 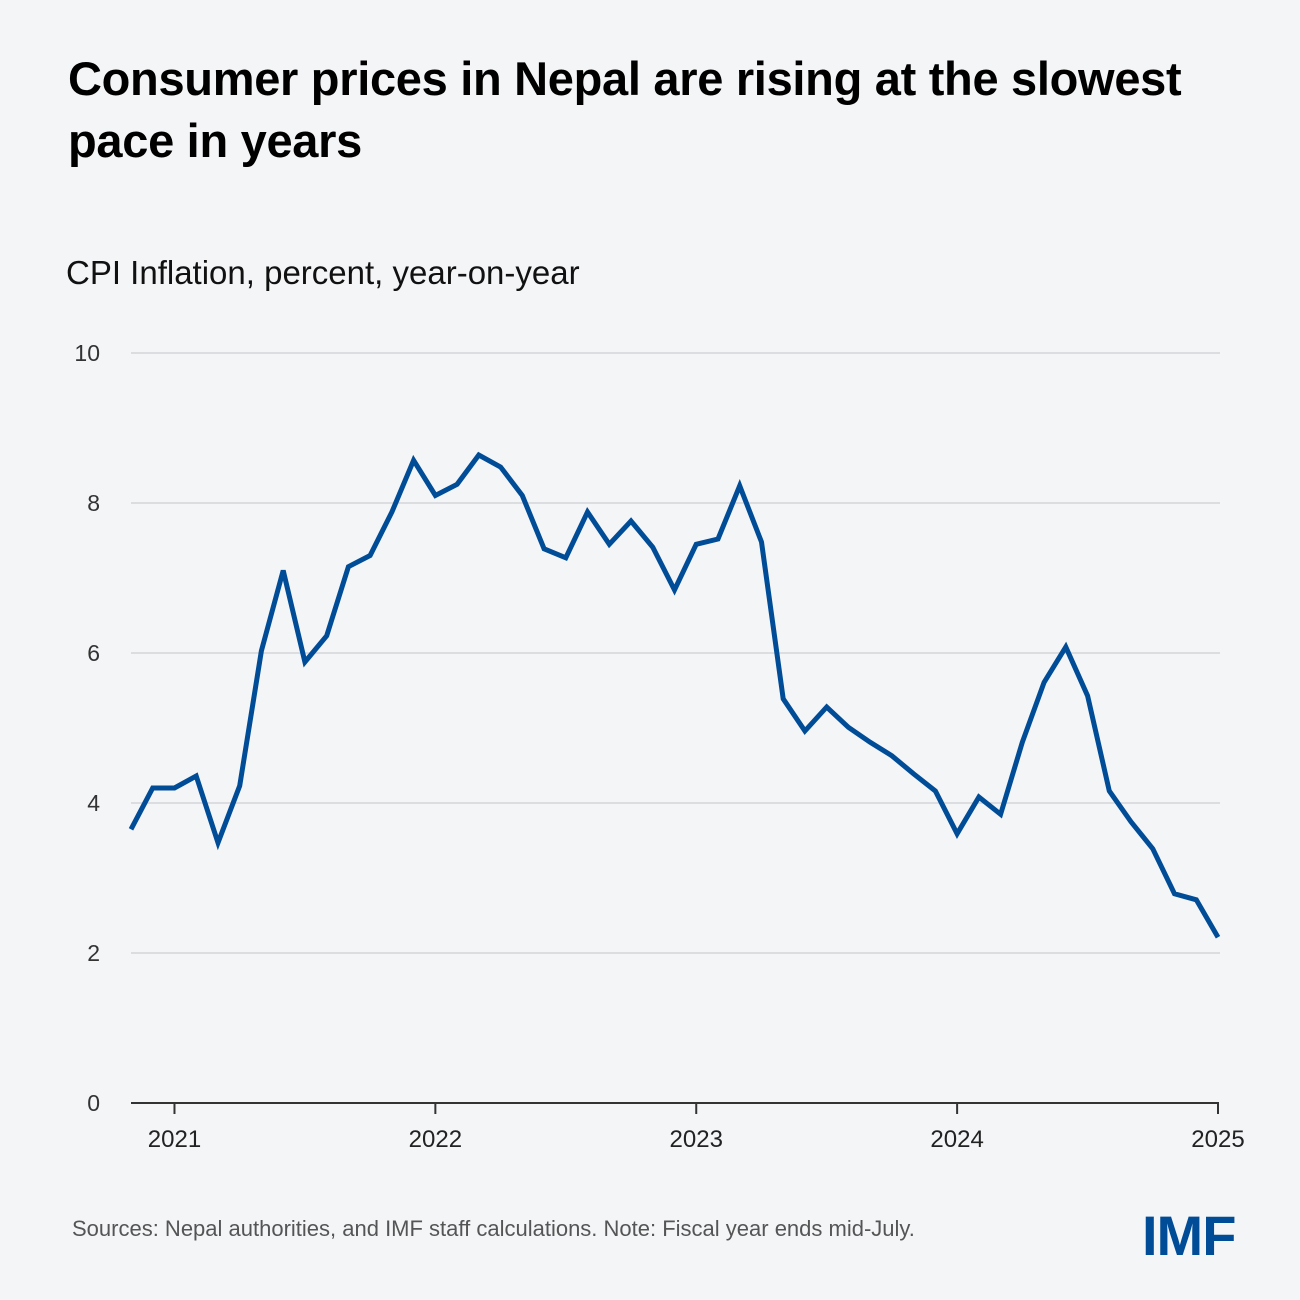 What do you see at coordinates (93, 1103) in the screenshot?
I see `y-tick-label: 0` at bounding box center [93, 1103].